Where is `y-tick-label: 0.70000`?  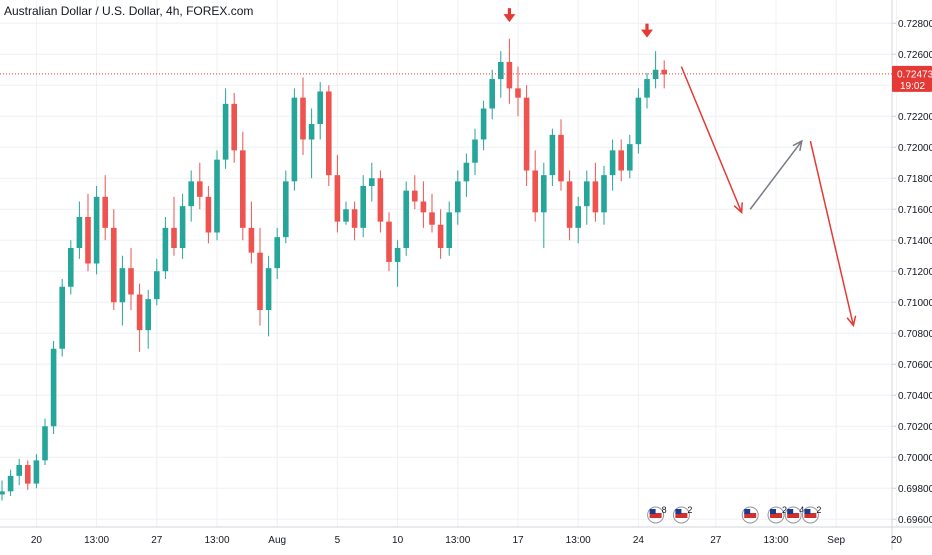 y-tick-label: 0.70000 is located at coordinates (915, 458).